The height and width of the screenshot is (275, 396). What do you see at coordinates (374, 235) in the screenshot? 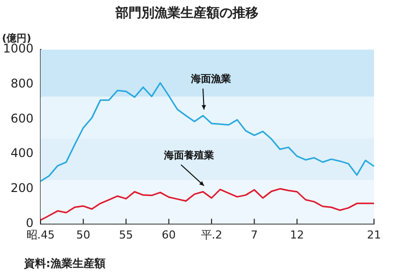
I see `x-tick-label: 21` at bounding box center [374, 235].